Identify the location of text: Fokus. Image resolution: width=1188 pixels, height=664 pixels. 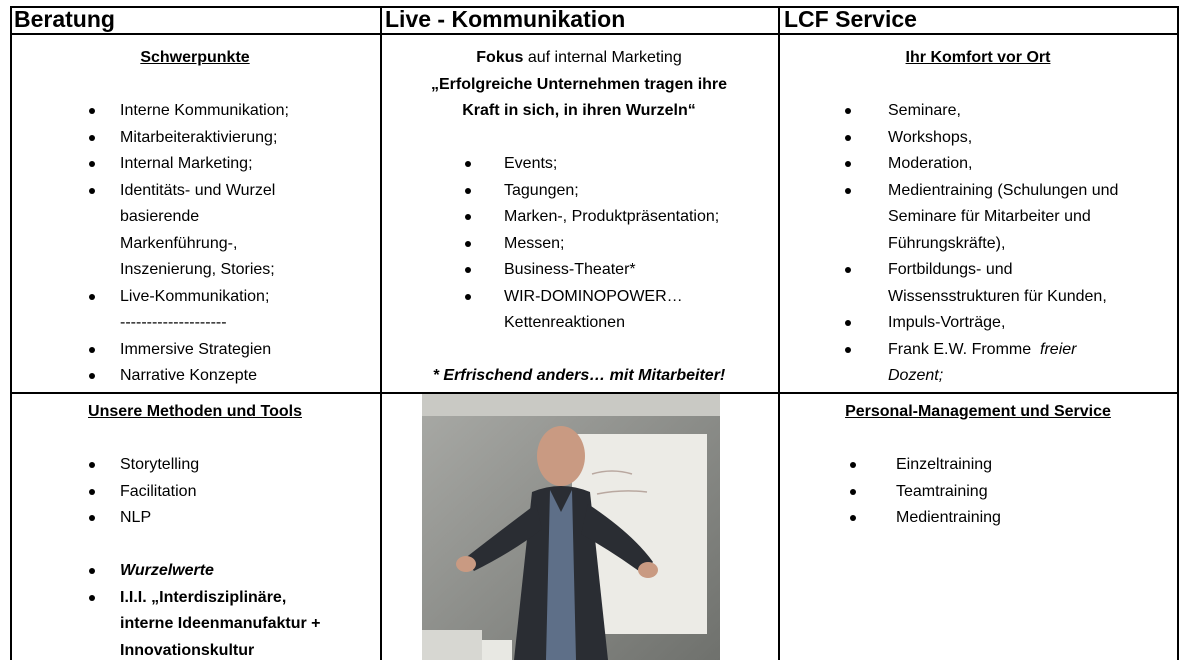
(499, 57).